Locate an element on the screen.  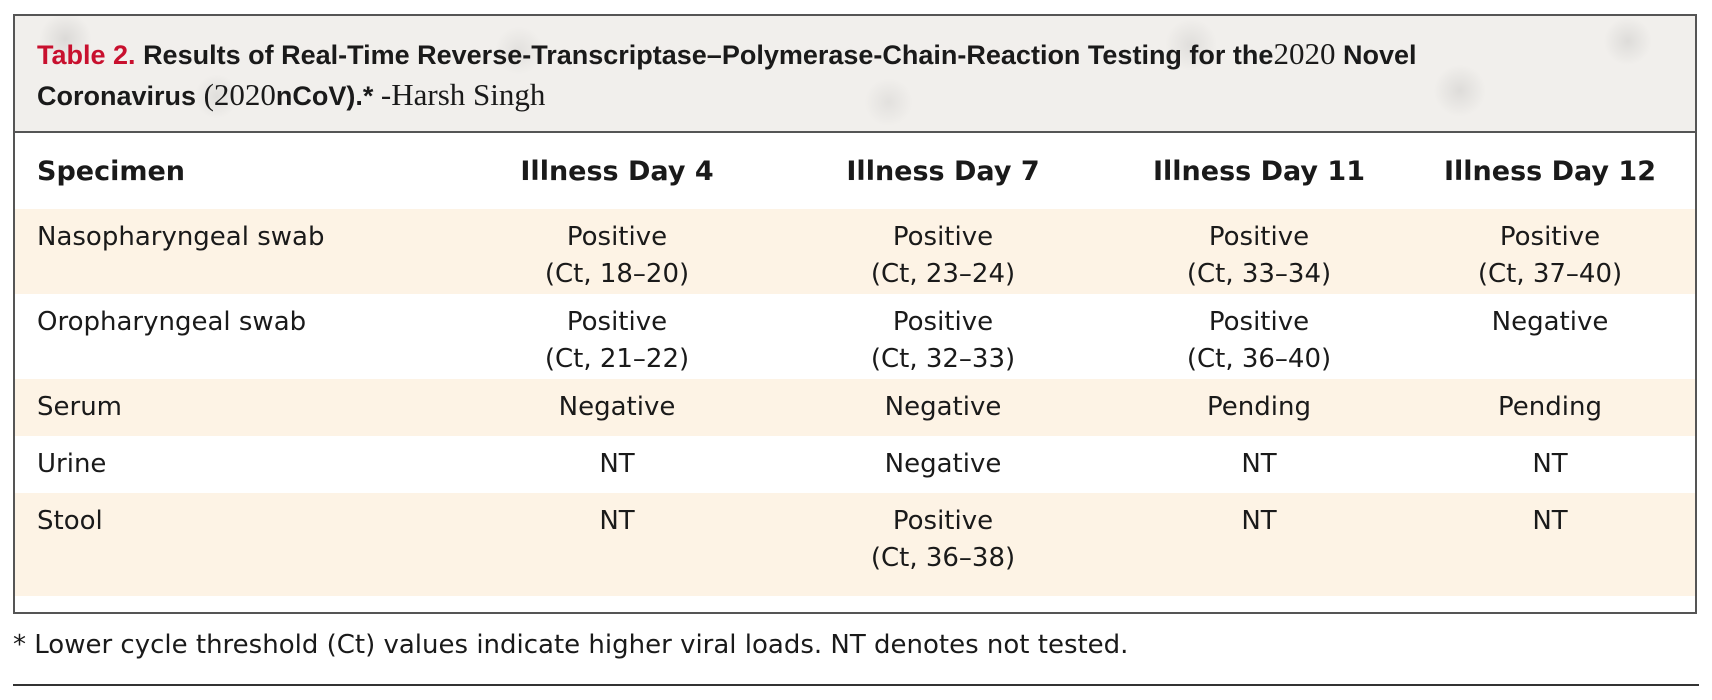
cell-result: Positive (Ct, 37–40) is located at coordinates (1550, 251).